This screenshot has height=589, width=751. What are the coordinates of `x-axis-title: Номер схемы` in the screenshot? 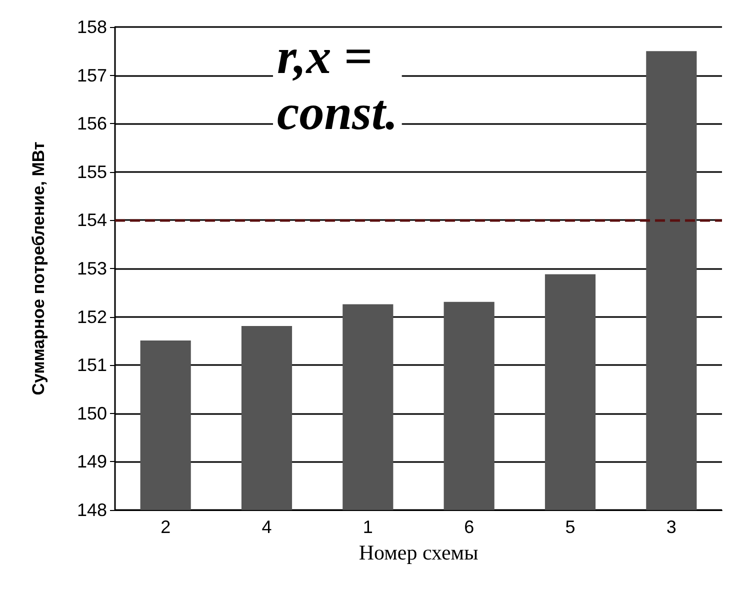 It's located at (418, 552).